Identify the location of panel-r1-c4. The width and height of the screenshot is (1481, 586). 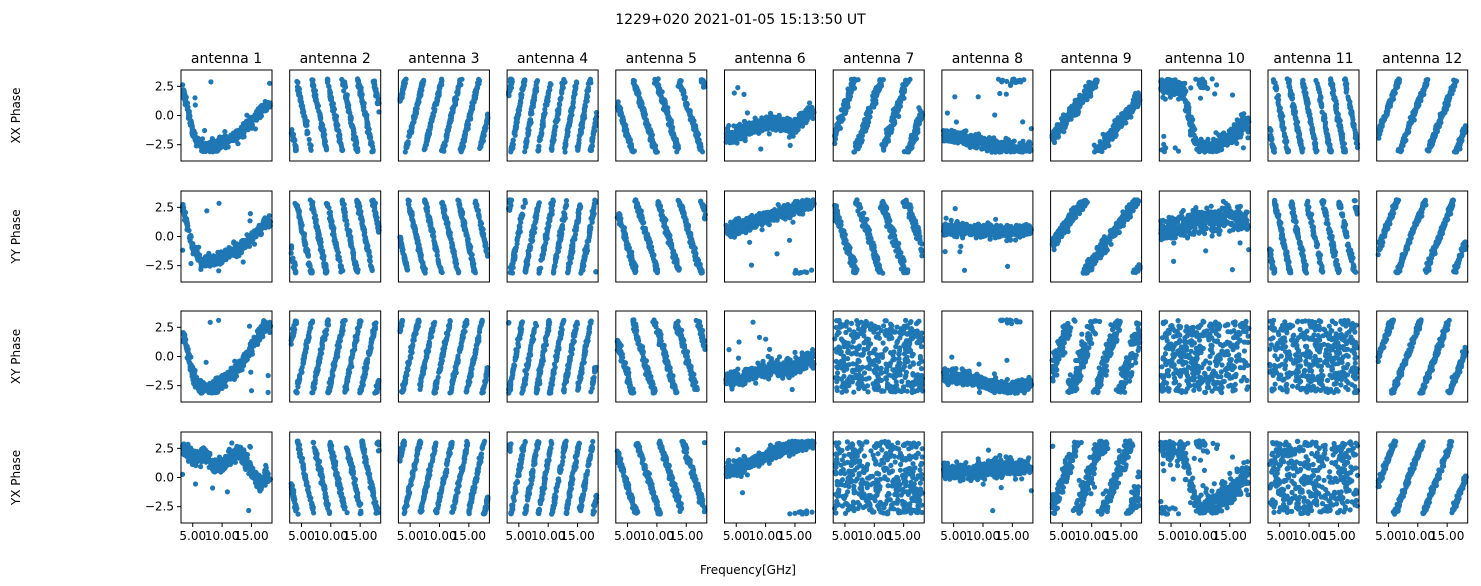
(552, 115).